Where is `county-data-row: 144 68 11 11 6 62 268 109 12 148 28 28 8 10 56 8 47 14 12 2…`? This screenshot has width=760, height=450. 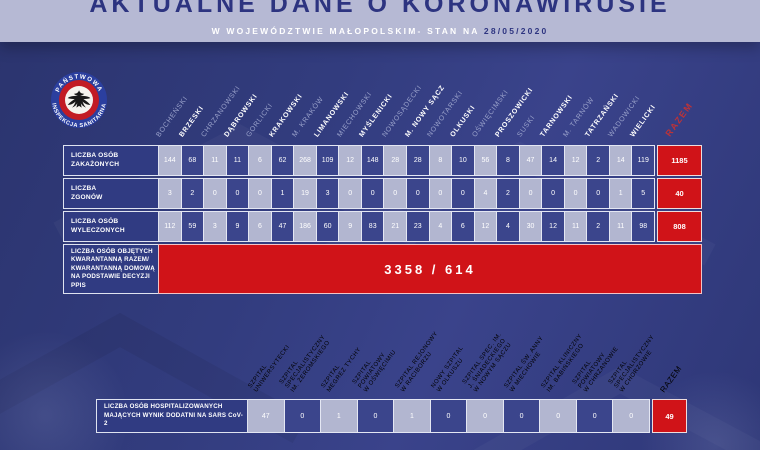 county-data-row: 144 68 11 11 6 62 268 109 12 148 28 28 8 10 56 8 47 14 12 2… is located at coordinates (406, 160).